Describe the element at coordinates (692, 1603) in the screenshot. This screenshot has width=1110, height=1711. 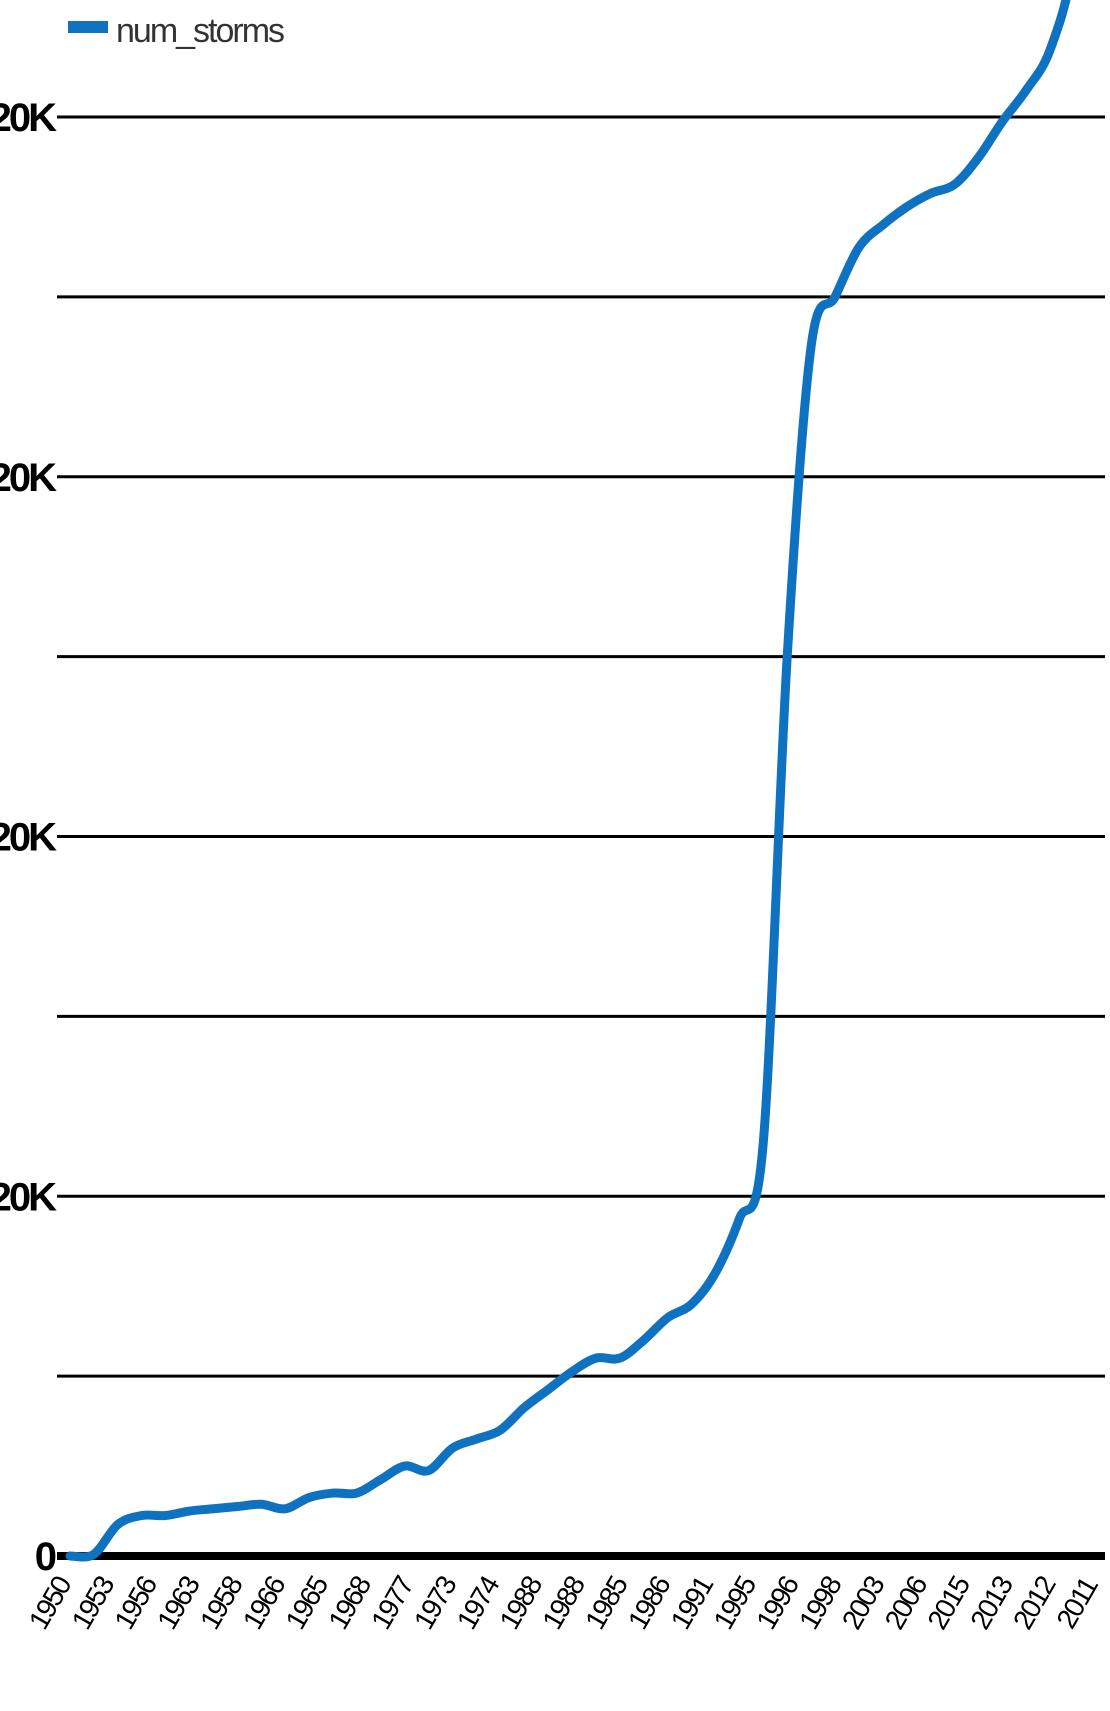
I see `x-tick-label: 1991` at that location.